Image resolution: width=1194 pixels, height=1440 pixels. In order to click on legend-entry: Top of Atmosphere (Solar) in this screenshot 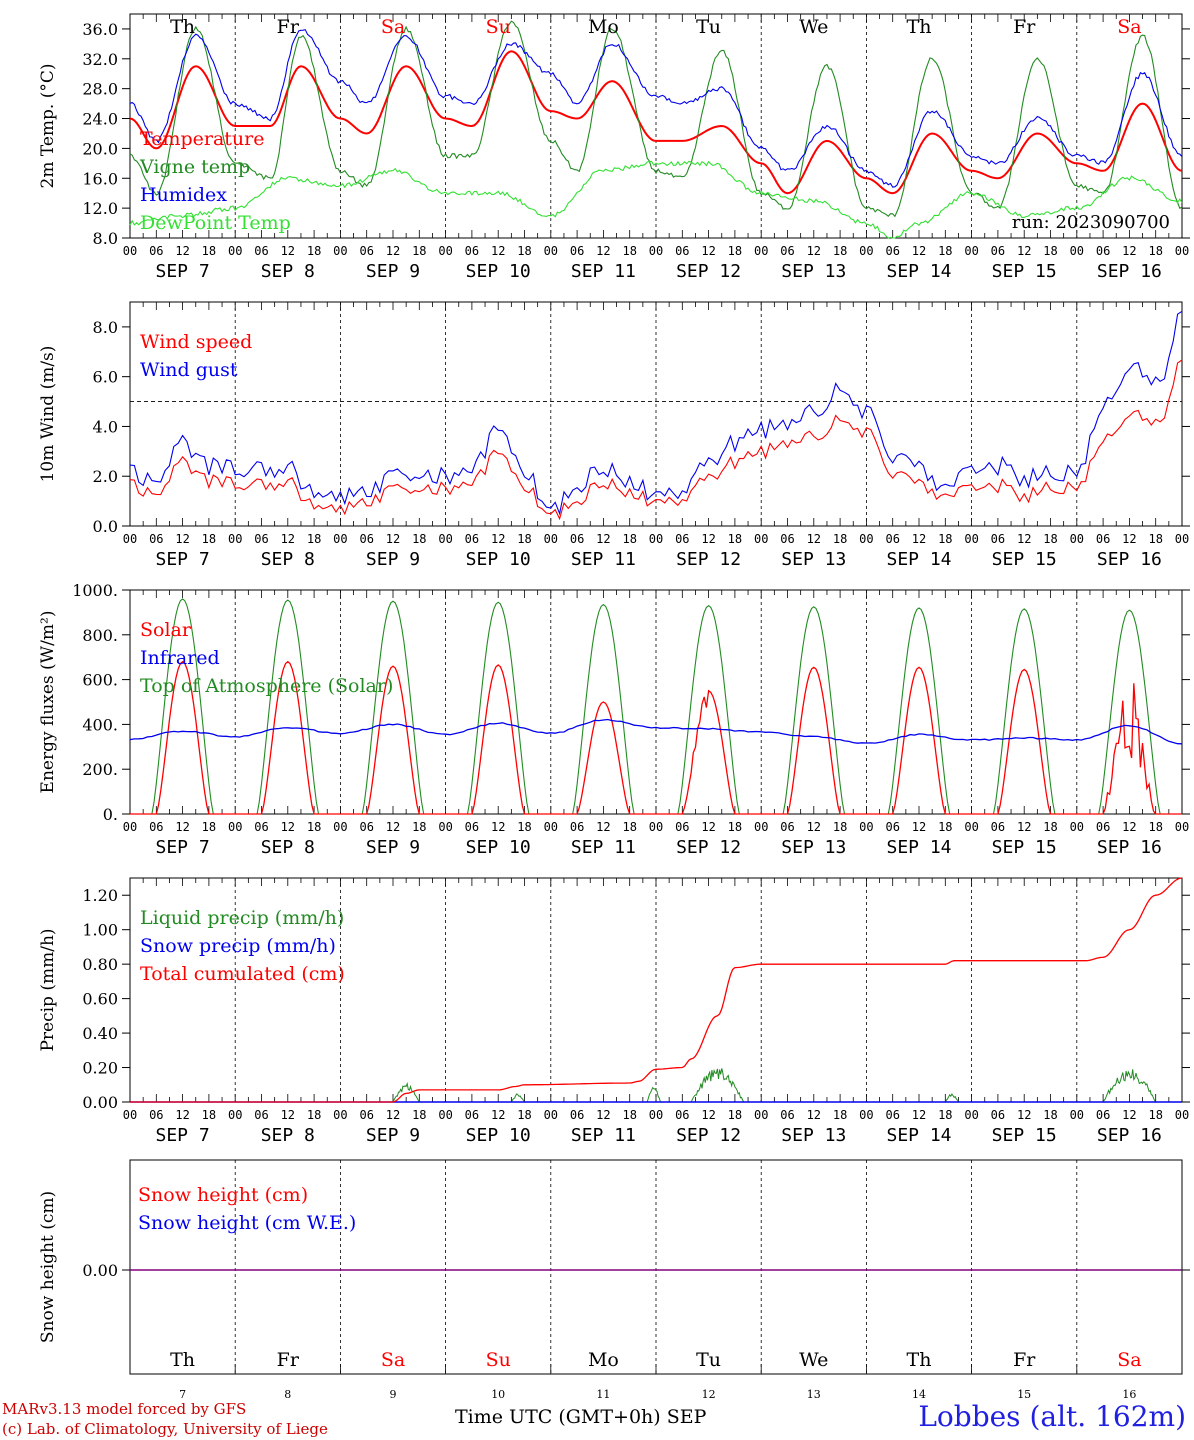, I will do `click(266, 686)`.